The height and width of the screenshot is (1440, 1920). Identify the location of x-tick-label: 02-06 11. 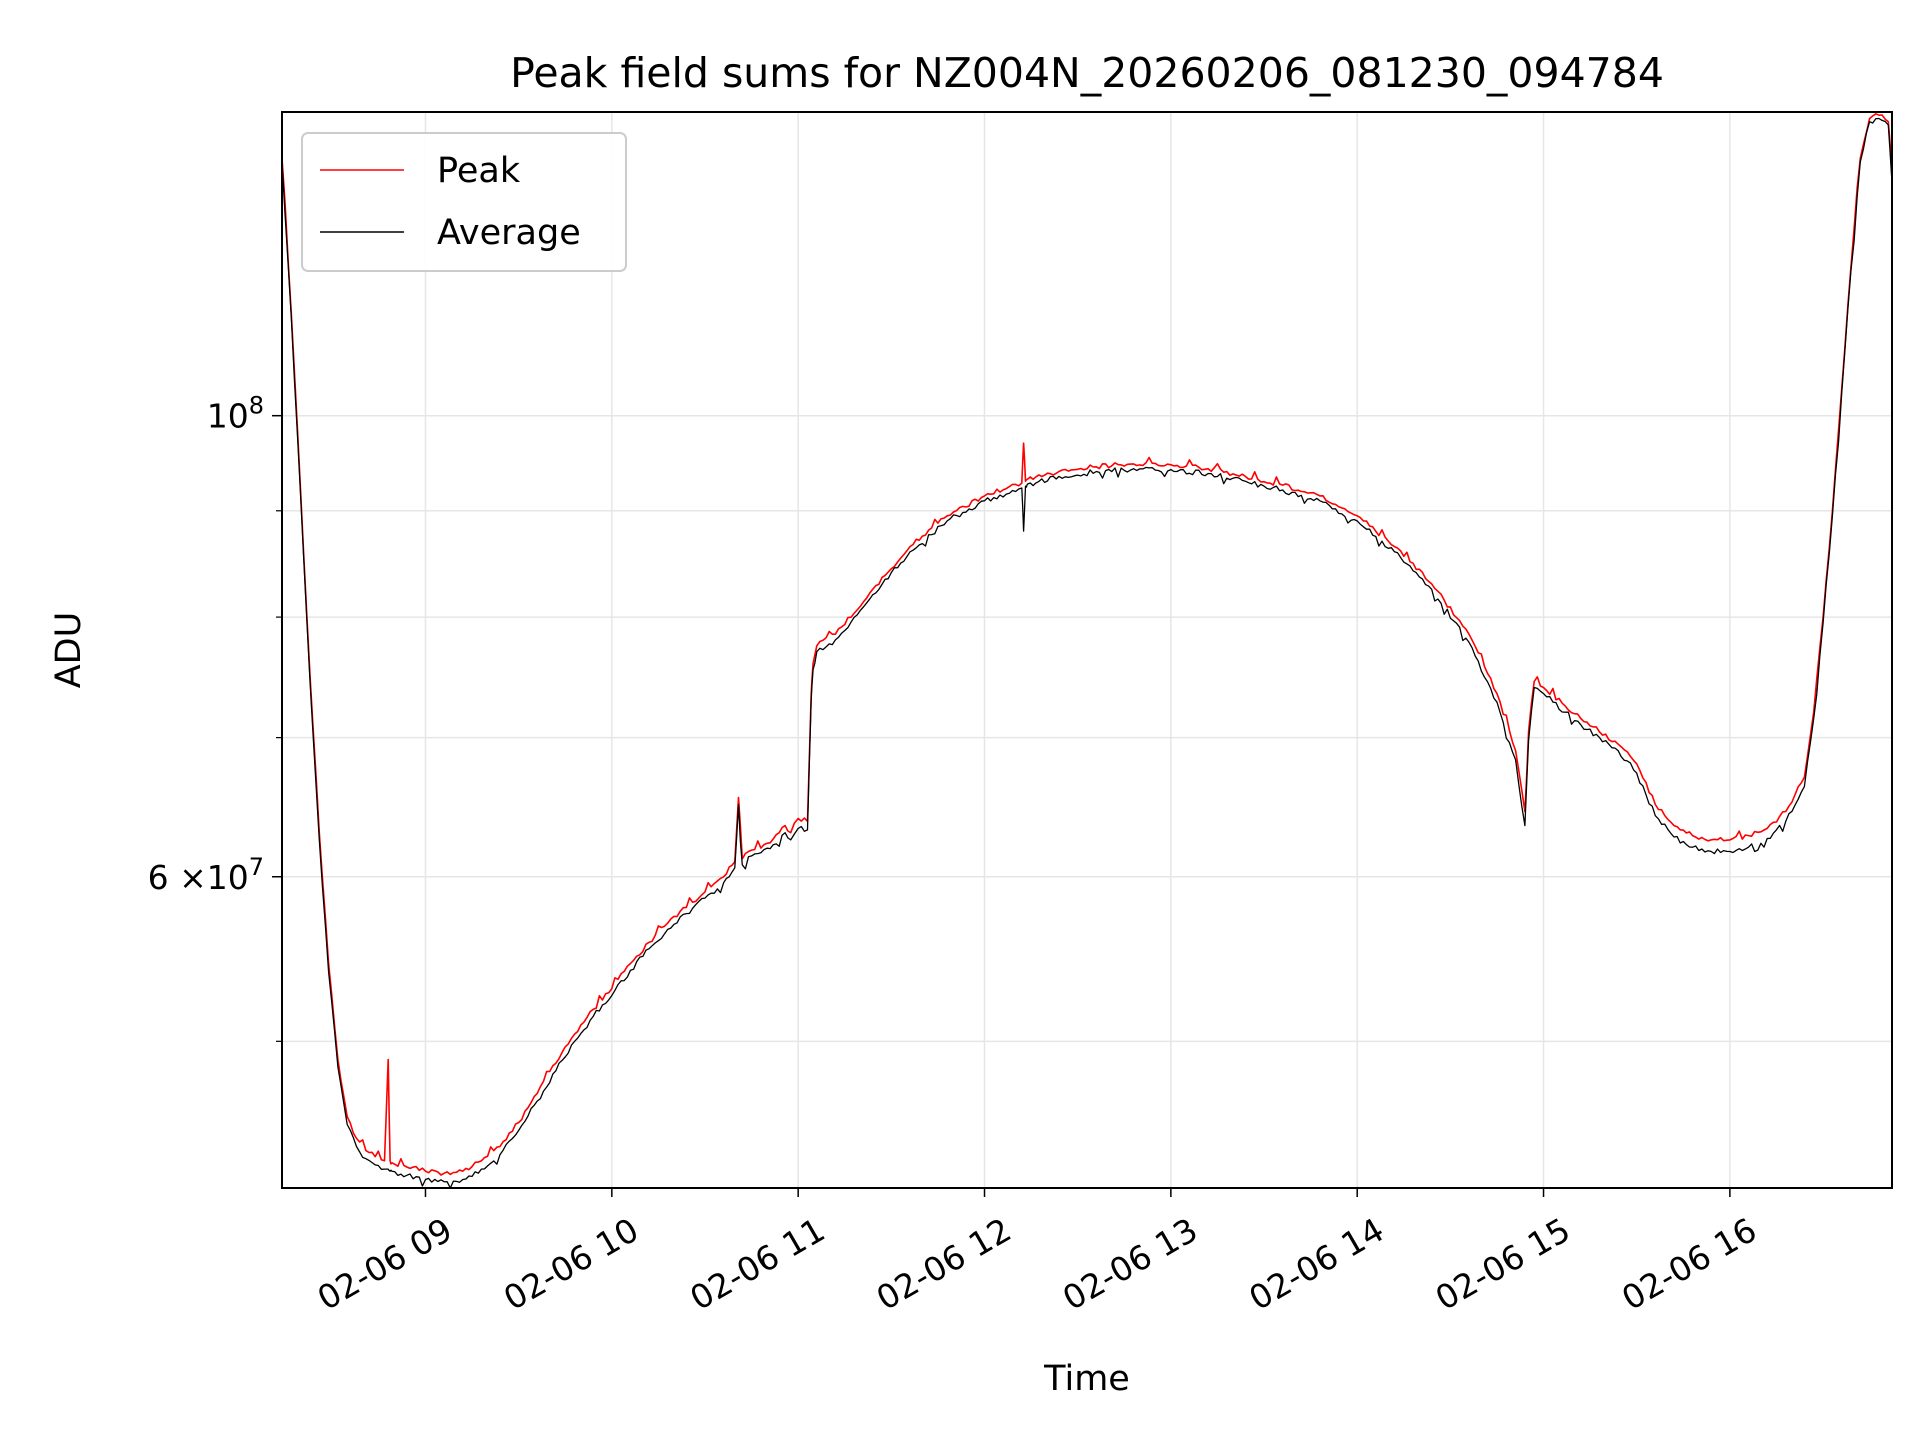
(757, 1264).